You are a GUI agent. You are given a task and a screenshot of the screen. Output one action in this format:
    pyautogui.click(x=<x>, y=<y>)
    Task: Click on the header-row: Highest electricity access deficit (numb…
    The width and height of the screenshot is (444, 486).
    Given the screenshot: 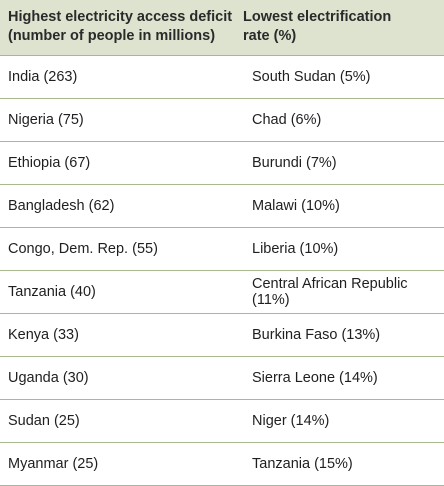 What is the action you would take?
    pyautogui.click(x=222, y=27)
    